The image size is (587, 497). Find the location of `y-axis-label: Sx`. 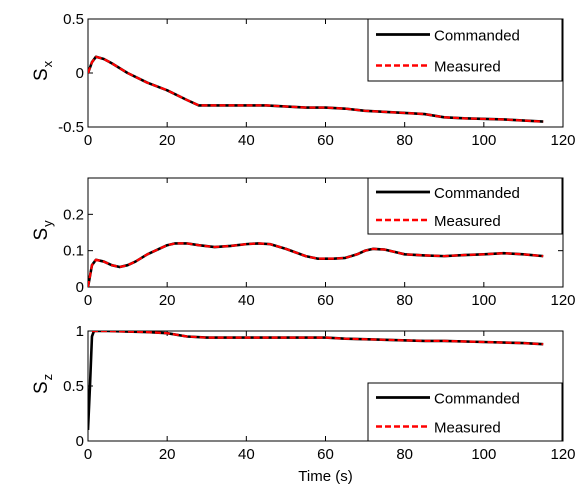

y-axis-label: Sx is located at coordinates (43, 70).